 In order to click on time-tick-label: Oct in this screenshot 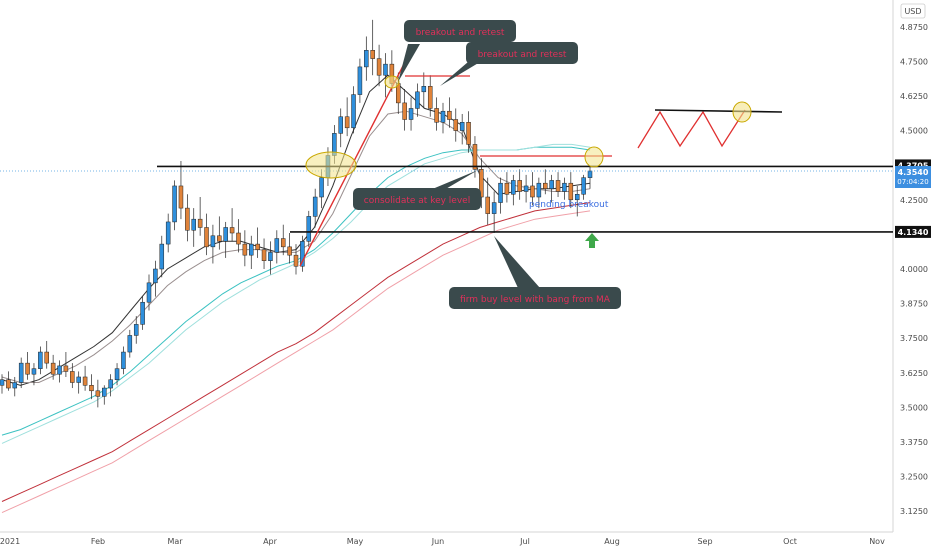, I will do `click(790, 541)`.